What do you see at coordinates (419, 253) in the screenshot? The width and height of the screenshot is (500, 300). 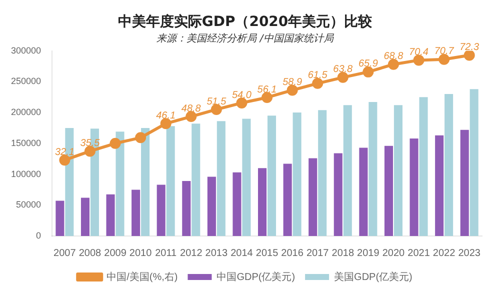 I see `x-tick-label: 2021` at bounding box center [419, 253].